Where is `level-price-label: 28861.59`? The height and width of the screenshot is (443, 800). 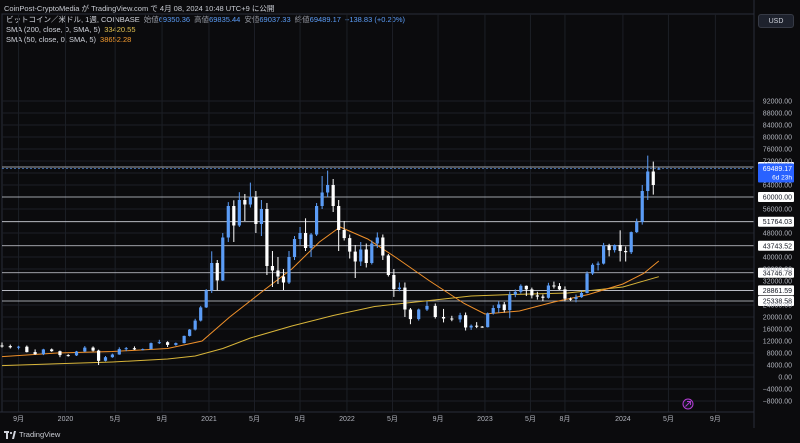 level-price-label: 28861.59 is located at coordinates (777, 291).